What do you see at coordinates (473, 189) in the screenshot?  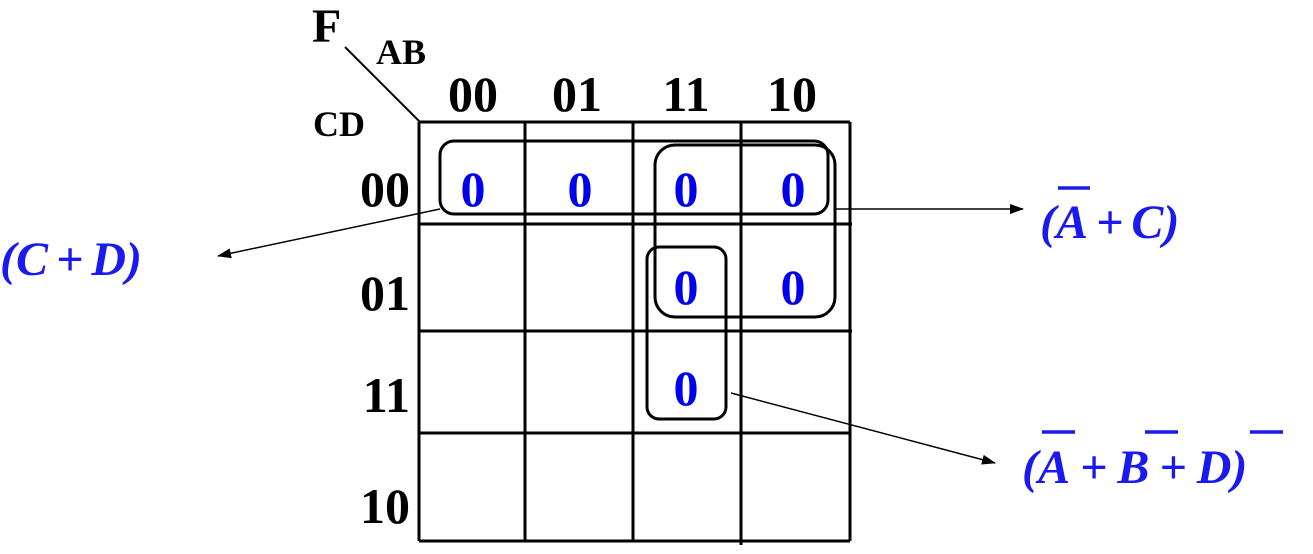 I see `cell-r0c0: 0` at bounding box center [473, 189].